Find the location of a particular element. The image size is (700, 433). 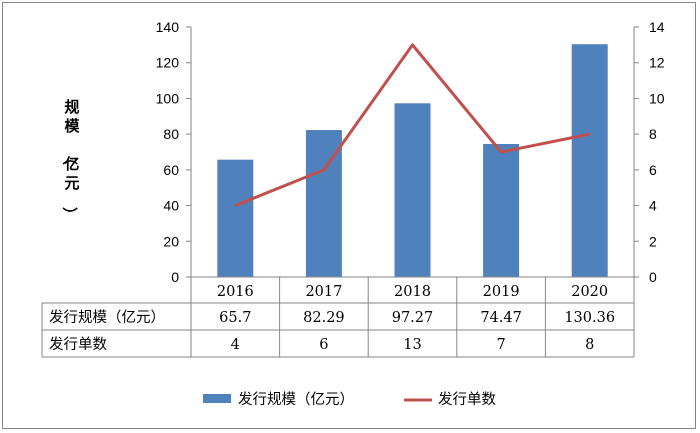

table-cell: 97.27 is located at coordinates (413, 318).